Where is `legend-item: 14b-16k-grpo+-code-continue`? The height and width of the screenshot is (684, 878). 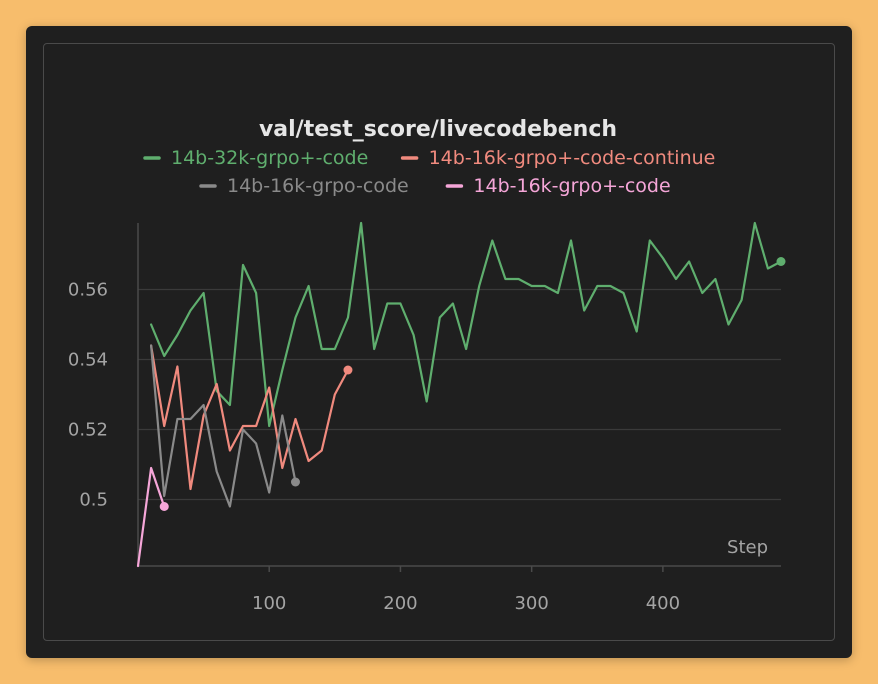
legend-item: 14b-16k-grpo+-code-continue is located at coordinates (558, 158).